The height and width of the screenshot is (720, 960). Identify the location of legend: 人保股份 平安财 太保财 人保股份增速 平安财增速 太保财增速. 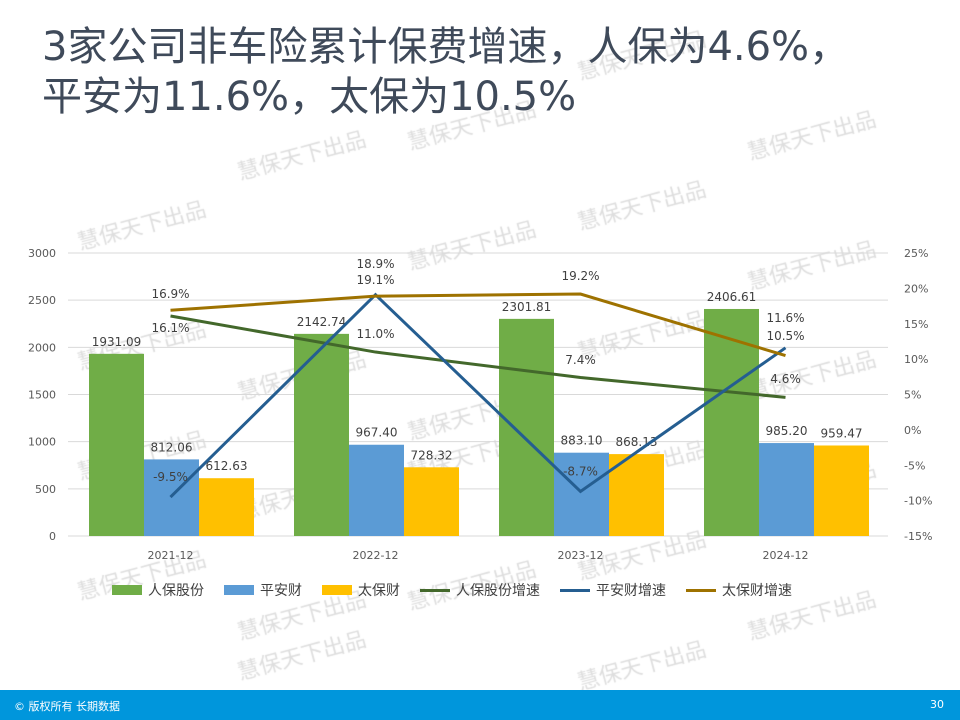
(452, 590).